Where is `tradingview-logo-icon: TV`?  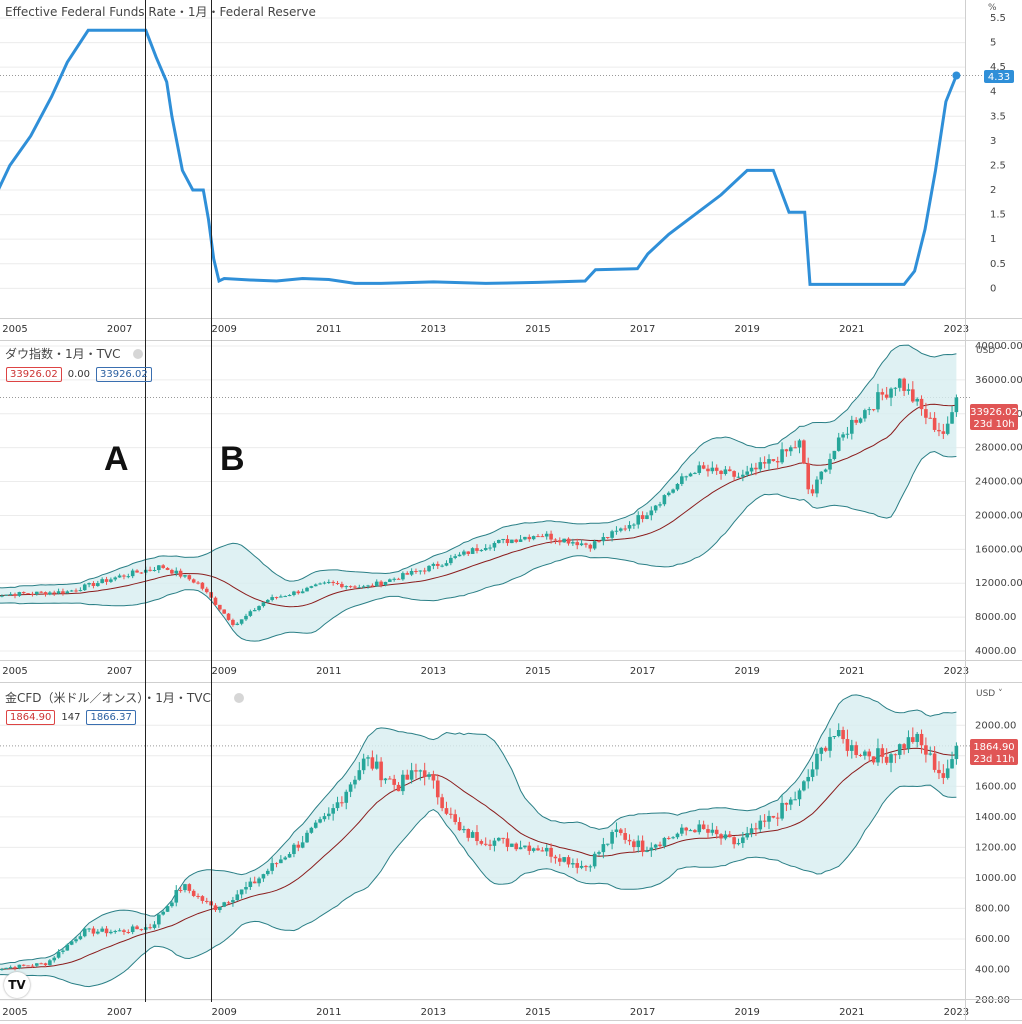 tradingview-logo-icon: TV is located at coordinates (17, 985).